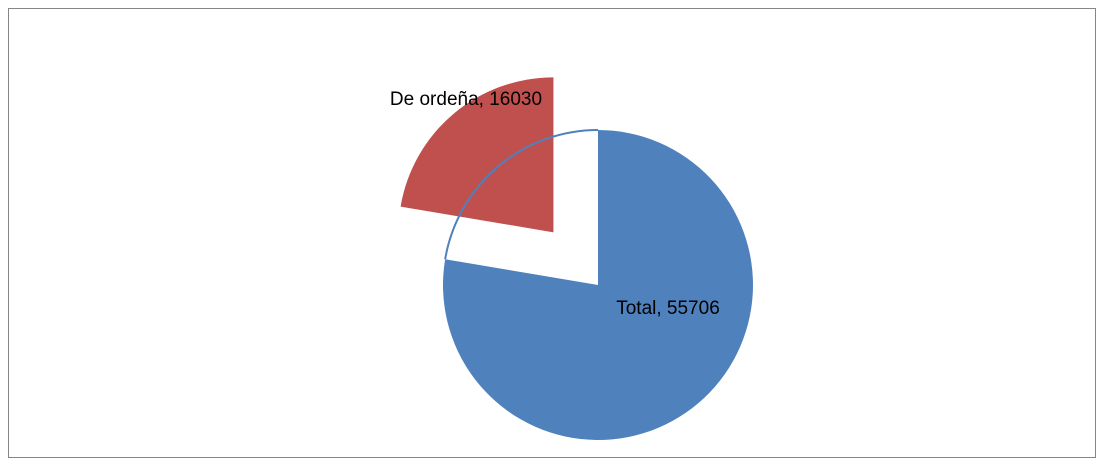 Image resolution: width=1104 pixels, height=466 pixels. Describe the element at coordinates (636, 308) in the screenshot. I see `label-category: Total` at that location.